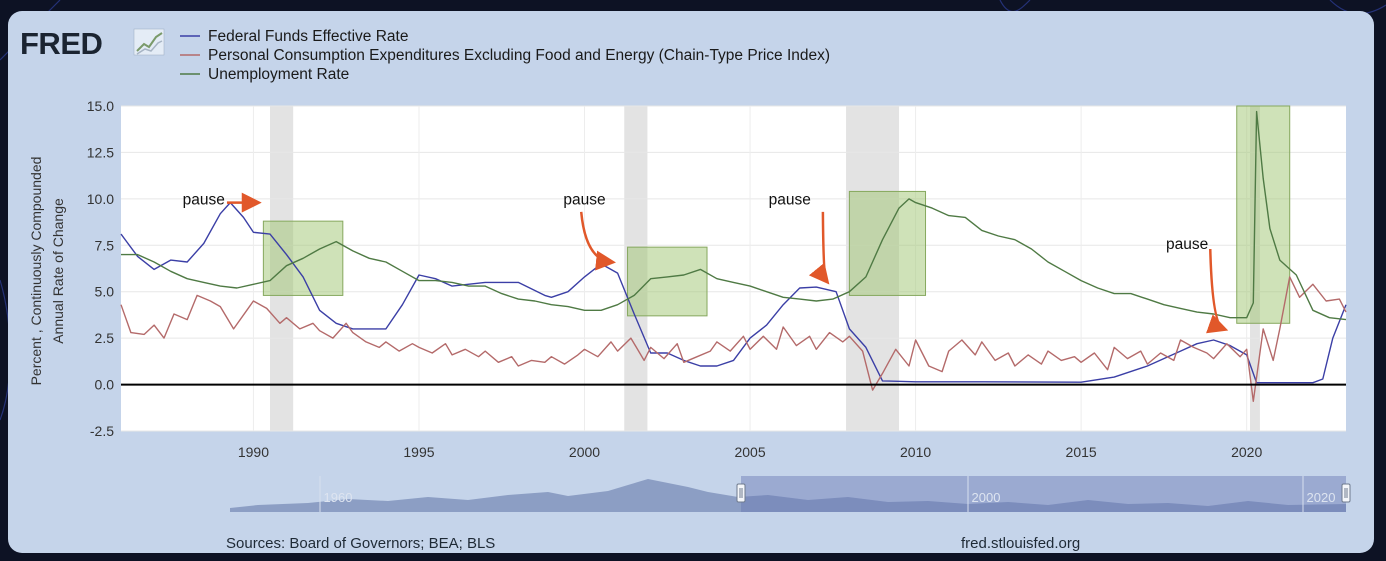  What do you see at coordinates (253, 452) in the screenshot?
I see `x-tick-label: 1990` at bounding box center [253, 452].